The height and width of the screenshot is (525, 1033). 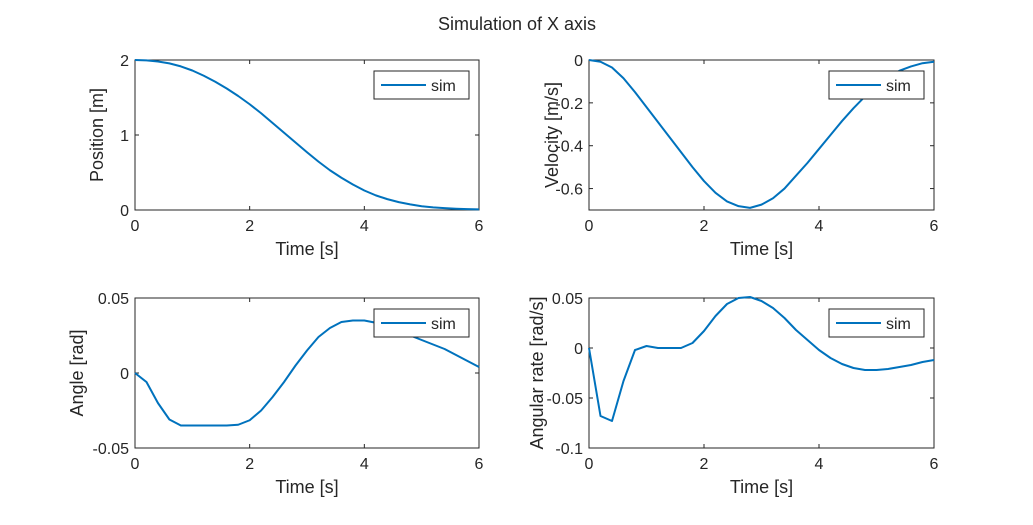 I want to click on legend-position: sim, so click(x=421, y=85).